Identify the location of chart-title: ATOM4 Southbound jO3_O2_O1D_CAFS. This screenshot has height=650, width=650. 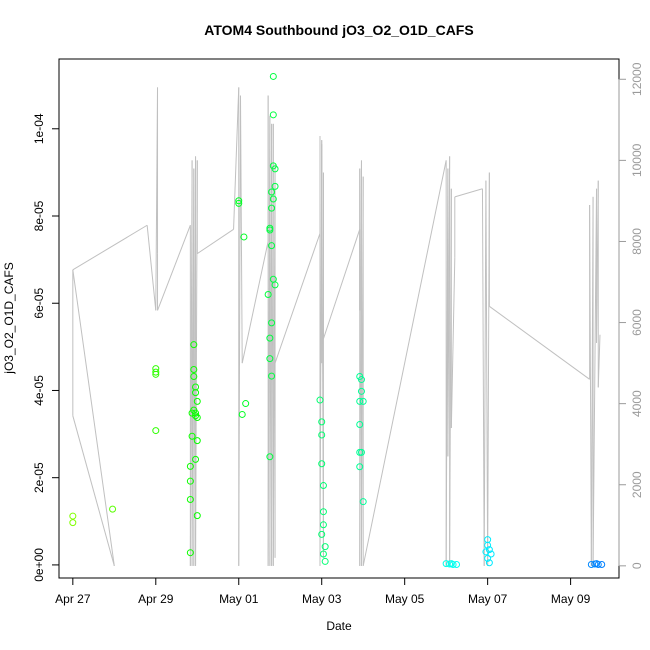
(338, 30).